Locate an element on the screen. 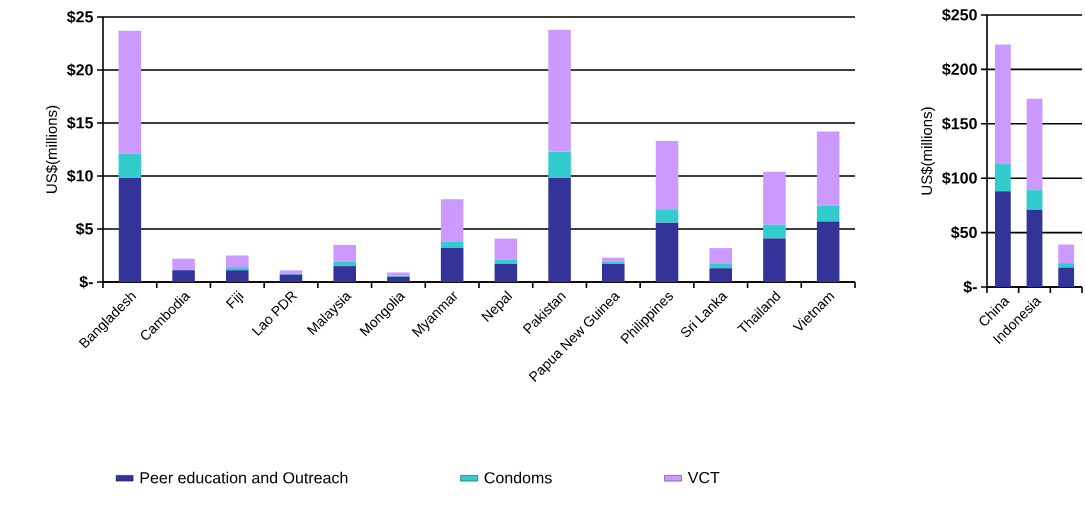 The height and width of the screenshot is (515, 1085). y-tick-label: $200 is located at coordinates (959, 69).